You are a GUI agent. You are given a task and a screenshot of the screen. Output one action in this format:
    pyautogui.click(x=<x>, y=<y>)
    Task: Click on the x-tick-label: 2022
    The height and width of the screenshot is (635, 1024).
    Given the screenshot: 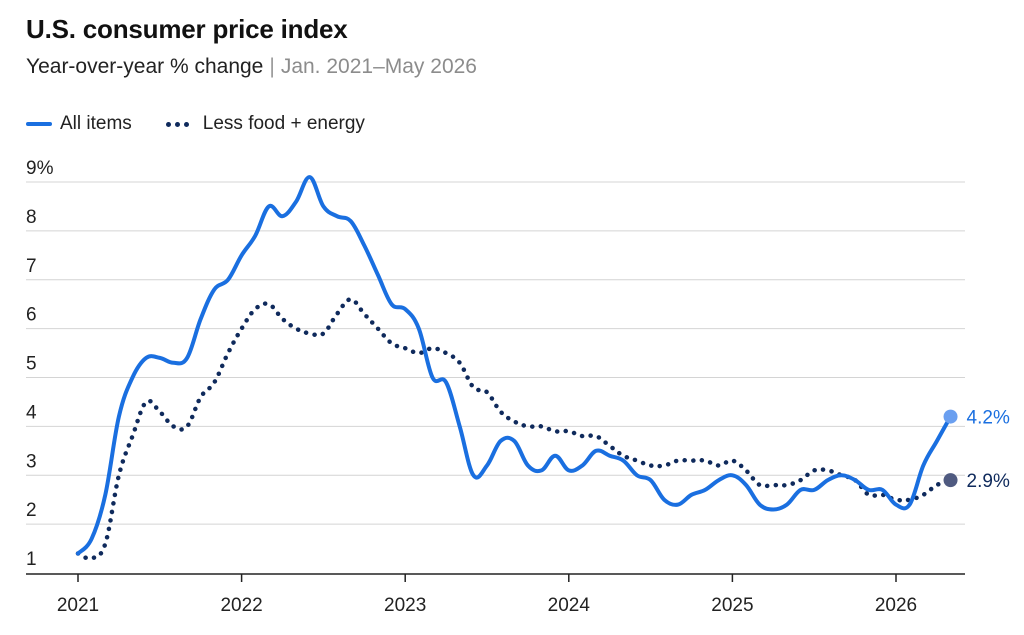 What is the action you would take?
    pyautogui.click(x=241, y=605)
    